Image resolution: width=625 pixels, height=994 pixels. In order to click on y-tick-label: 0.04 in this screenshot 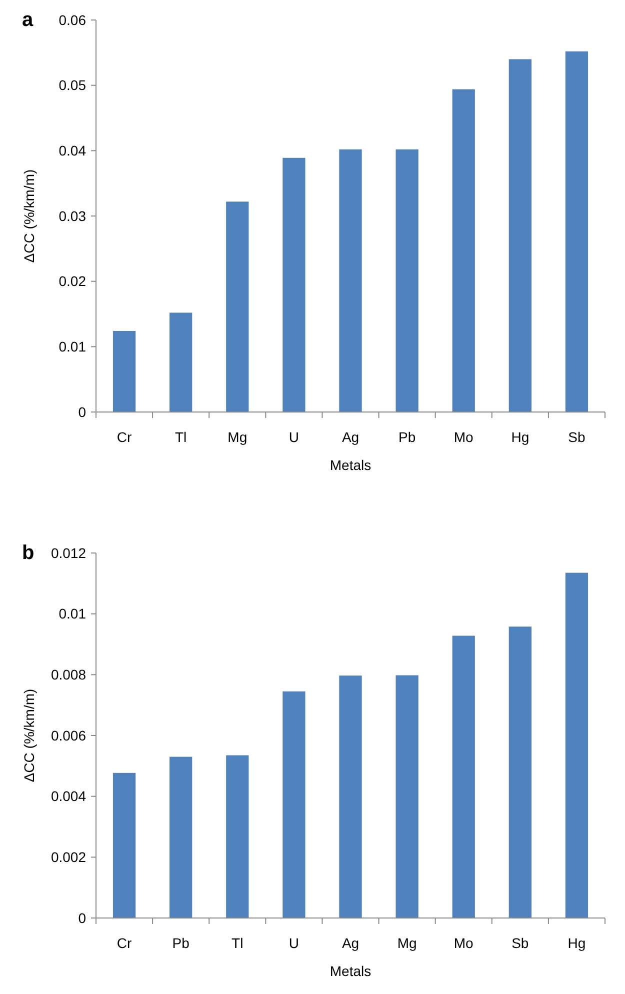, I will do `click(72, 150)`.